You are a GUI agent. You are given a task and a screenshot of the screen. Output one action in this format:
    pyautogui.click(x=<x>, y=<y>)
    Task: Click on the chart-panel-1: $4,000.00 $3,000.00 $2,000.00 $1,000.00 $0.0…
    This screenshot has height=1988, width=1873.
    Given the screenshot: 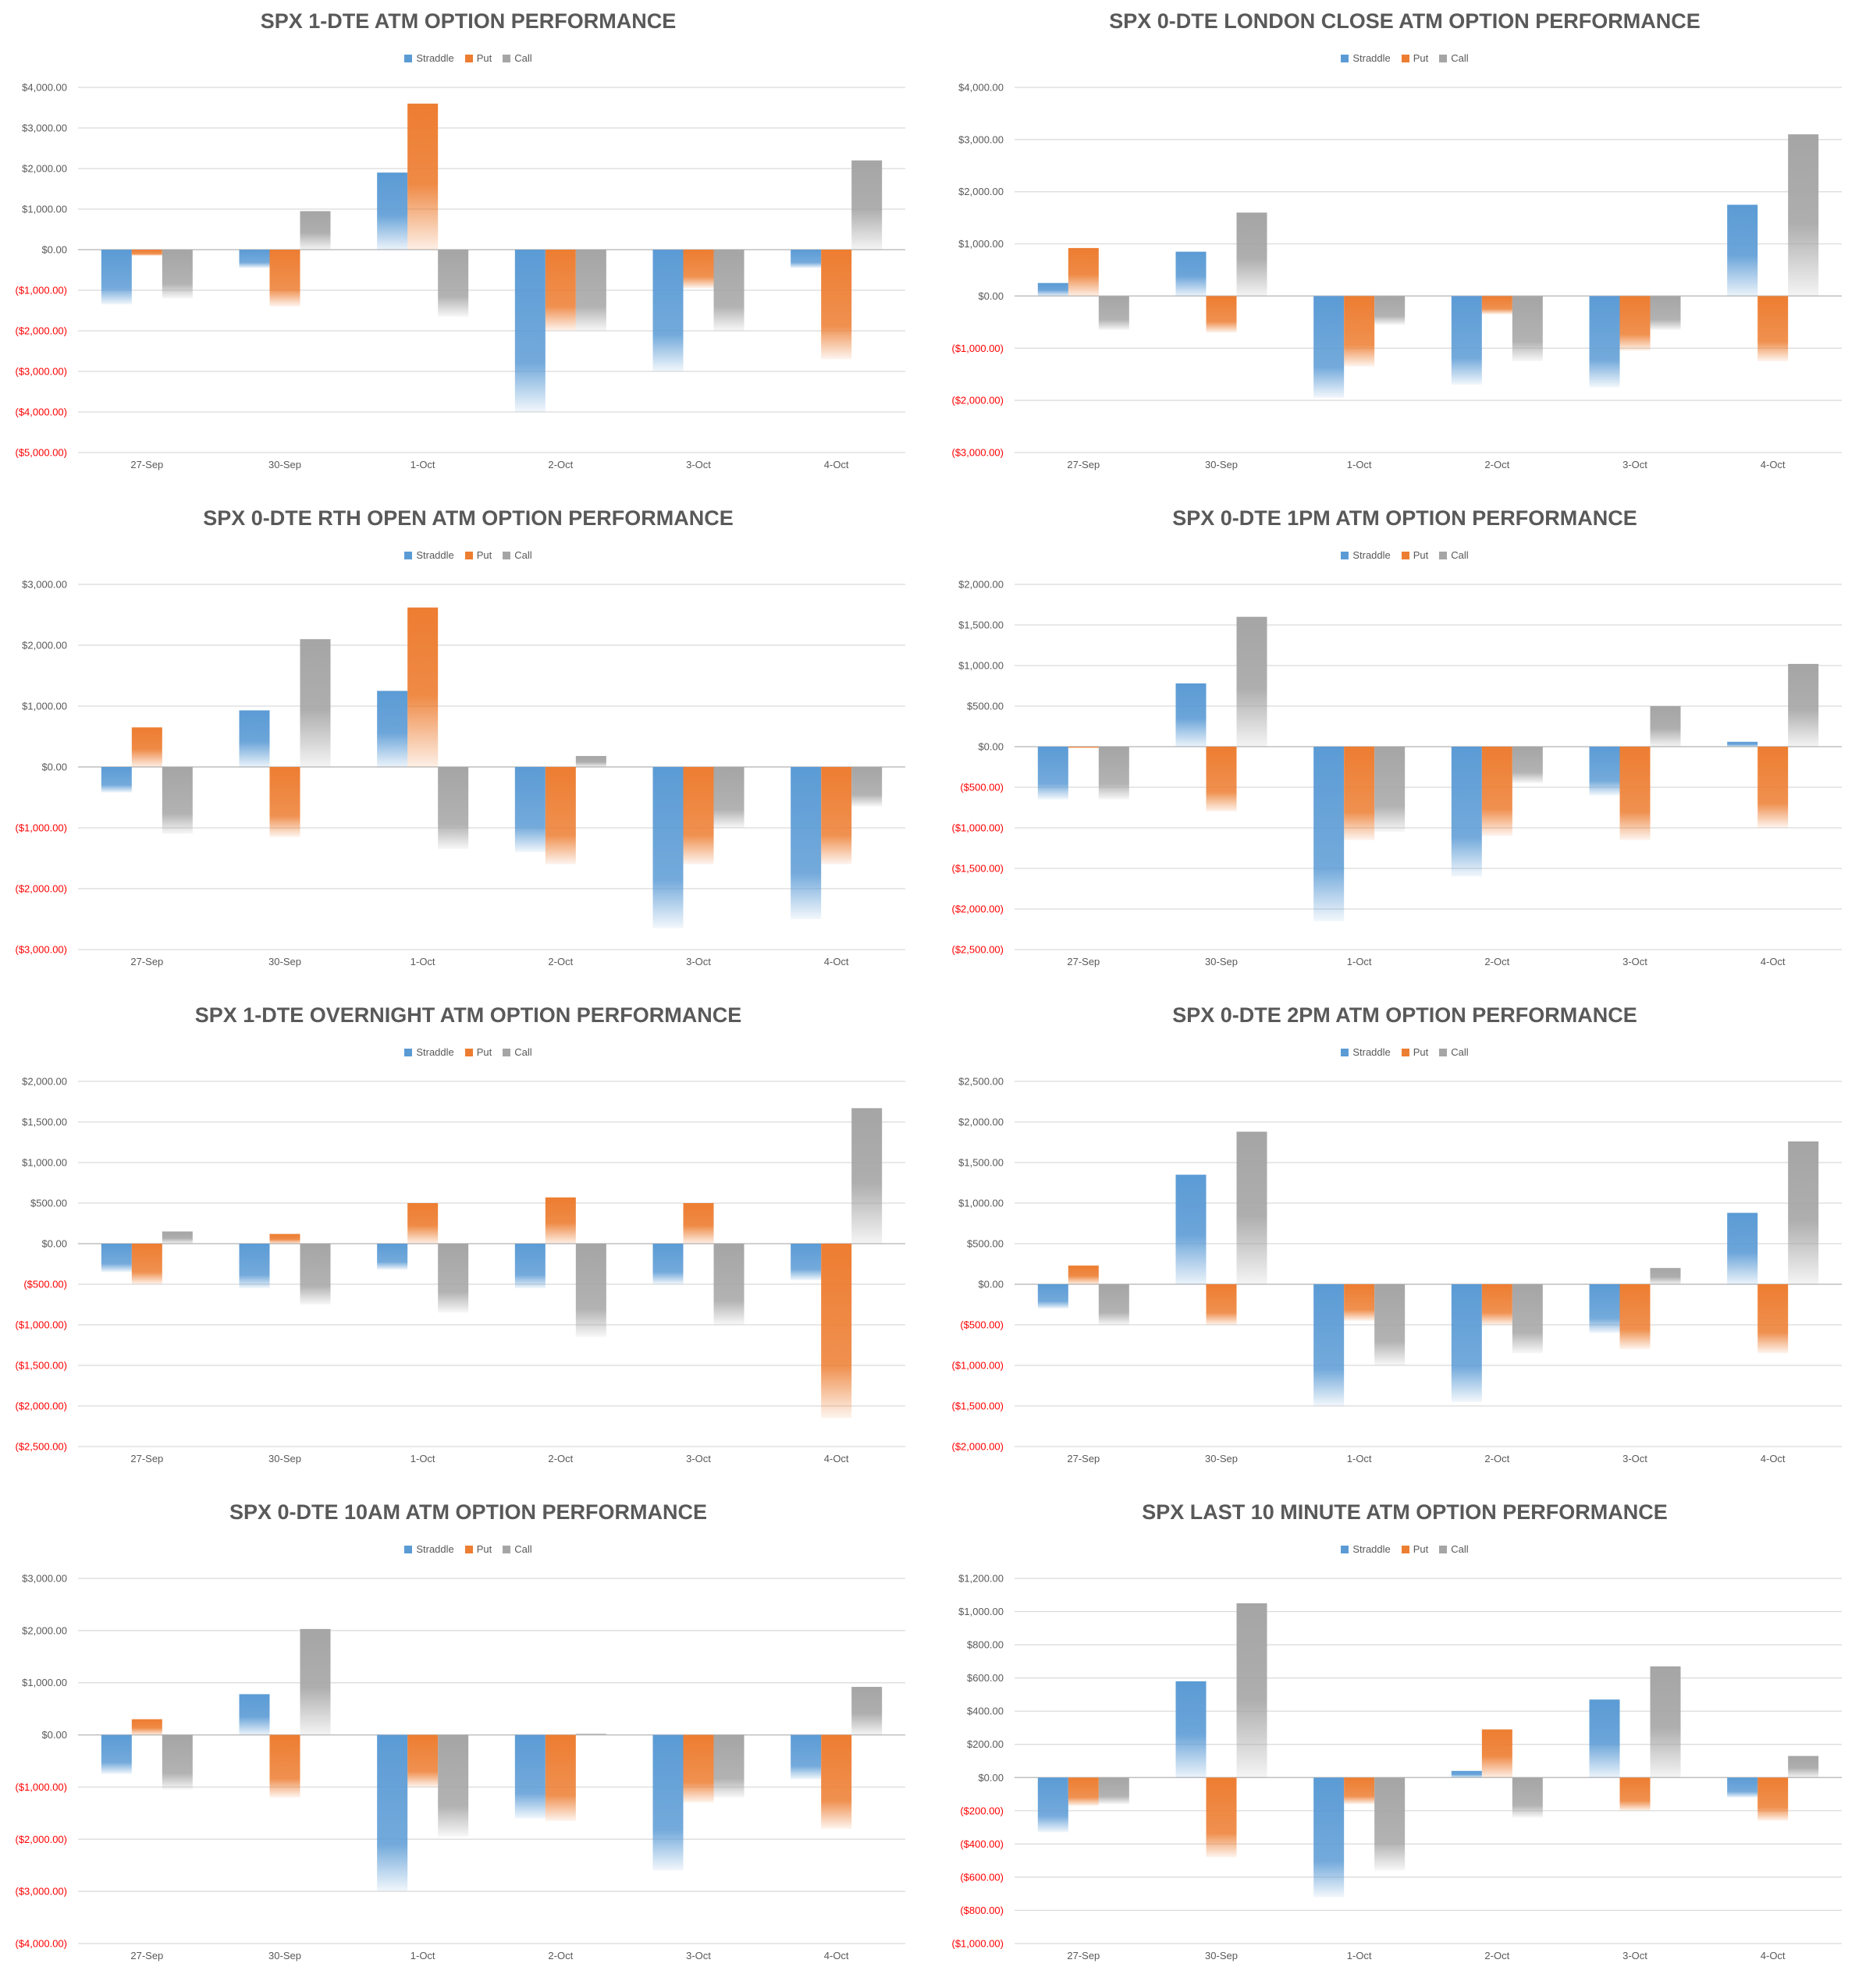 What is the action you would take?
    pyautogui.click(x=468, y=248)
    